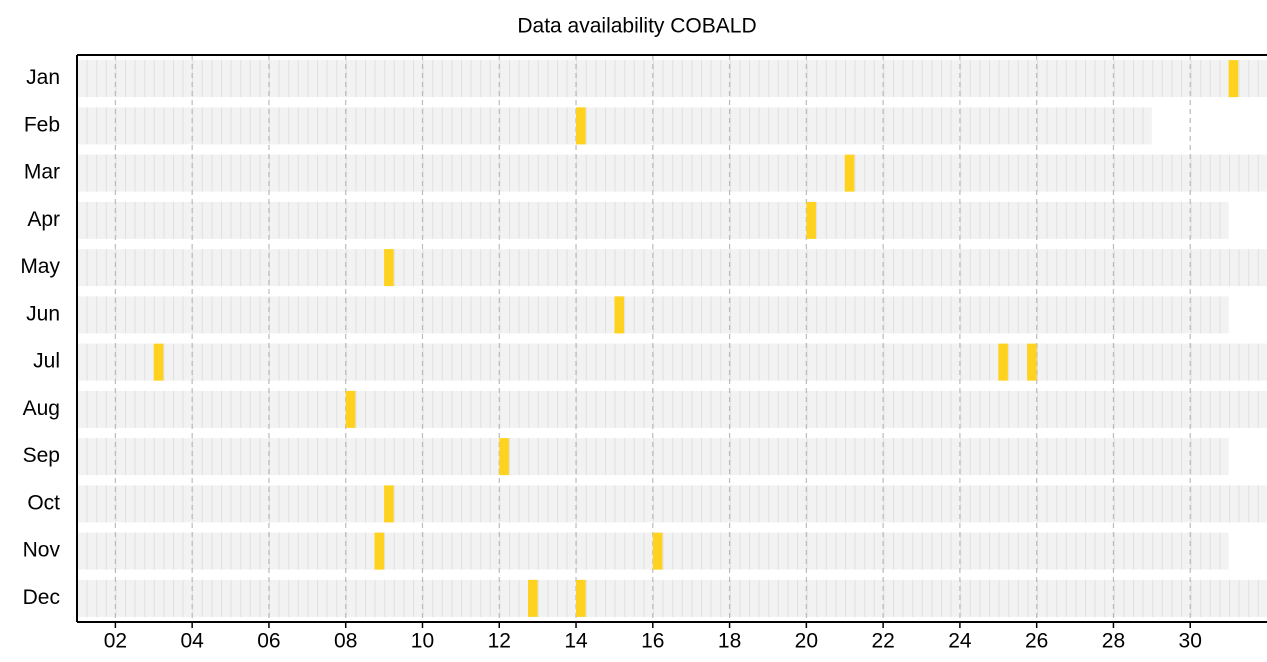 The width and height of the screenshot is (1267, 662). What do you see at coordinates (43, 77) in the screenshot?
I see `y-tick-label: Jan` at bounding box center [43, 77].